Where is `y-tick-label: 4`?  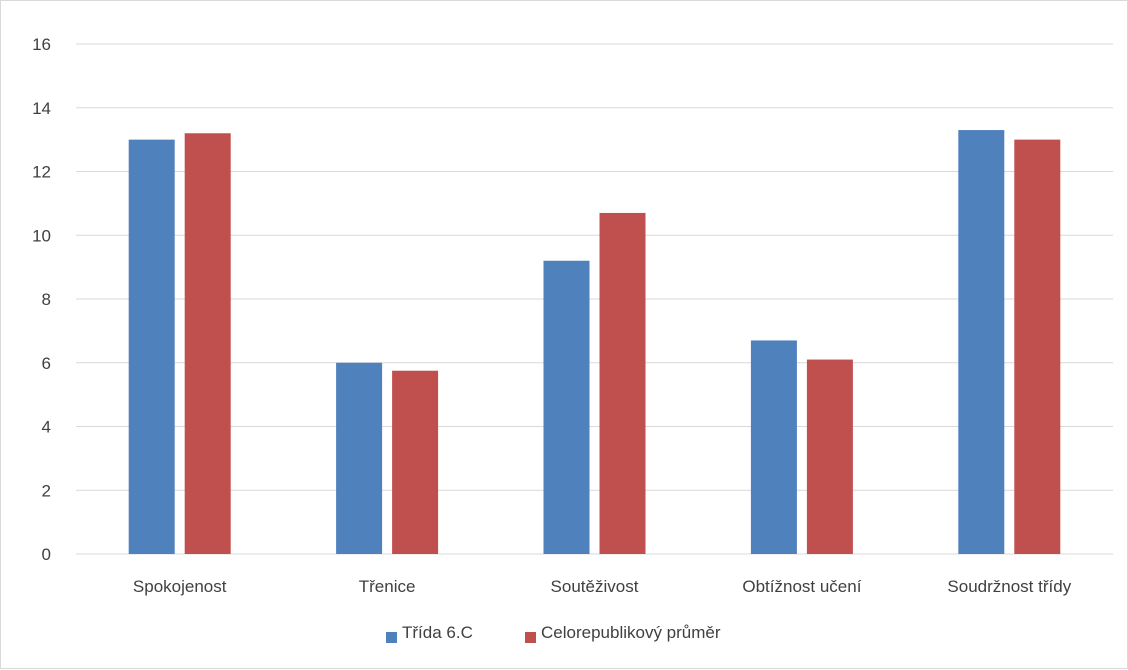
y-tick-label: 4 is located at coordinates (46, 427).